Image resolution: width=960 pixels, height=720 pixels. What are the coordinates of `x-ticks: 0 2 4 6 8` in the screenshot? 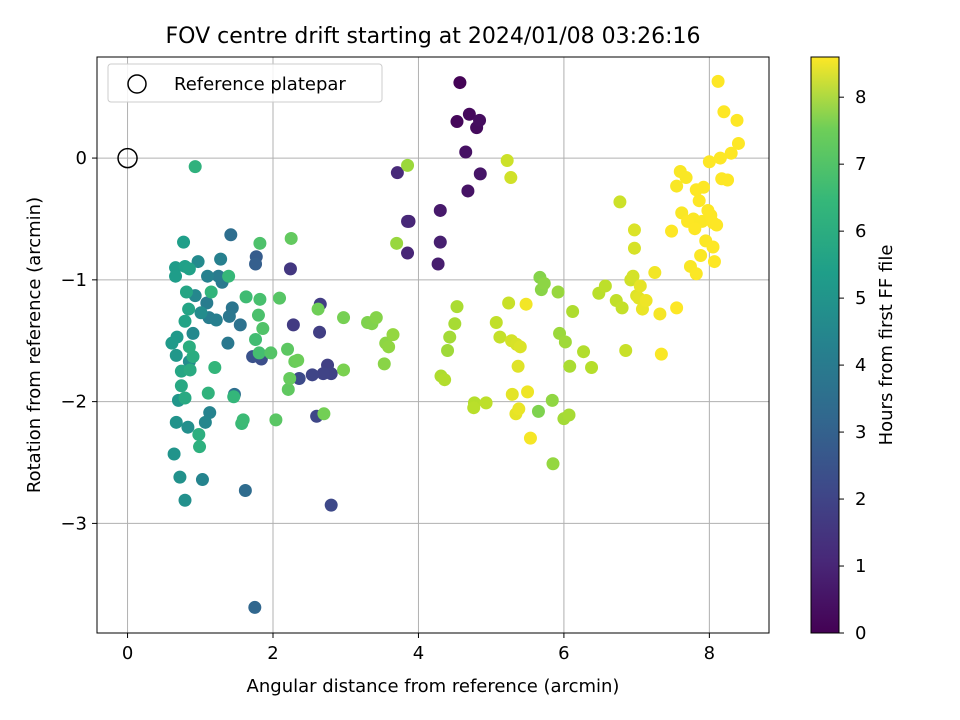 It's located at (418, 648).